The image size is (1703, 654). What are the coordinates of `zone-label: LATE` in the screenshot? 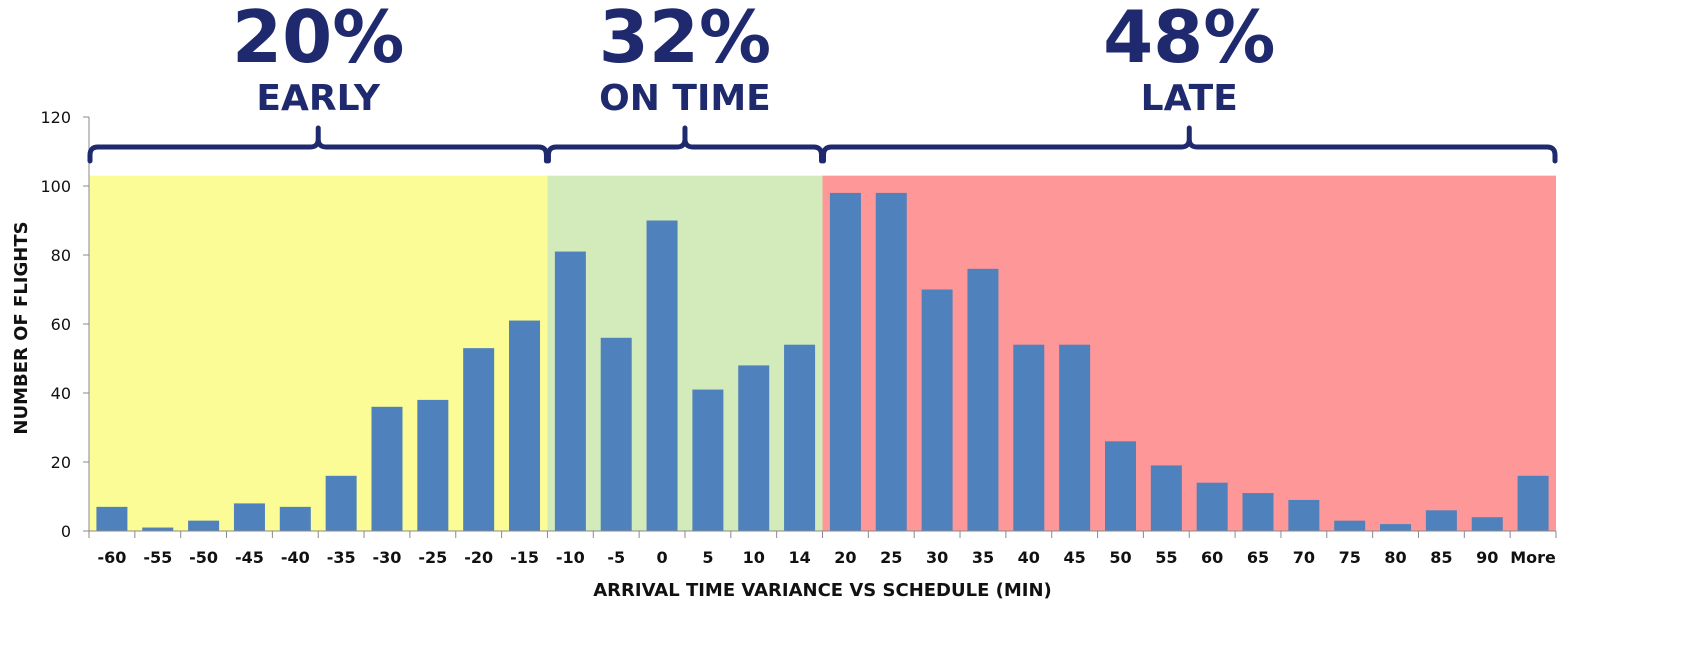 It's located at (1189, 98).